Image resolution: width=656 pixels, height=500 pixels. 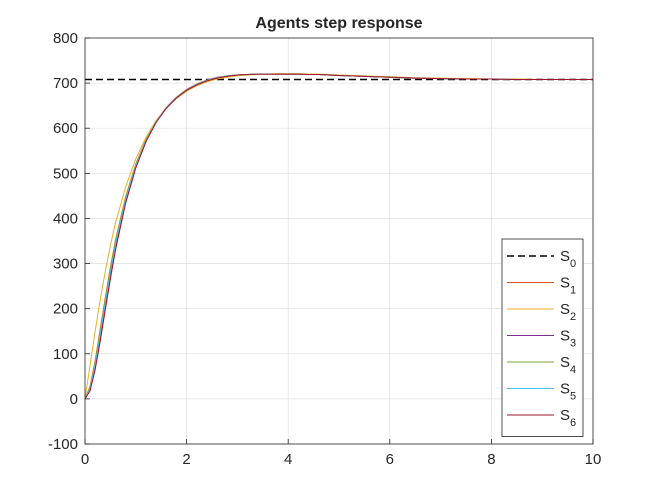 What do you see at coordinates (573, 370) in the screenshot?
I see `legend-label-subscript: 4` at bounding box center [573, 370].